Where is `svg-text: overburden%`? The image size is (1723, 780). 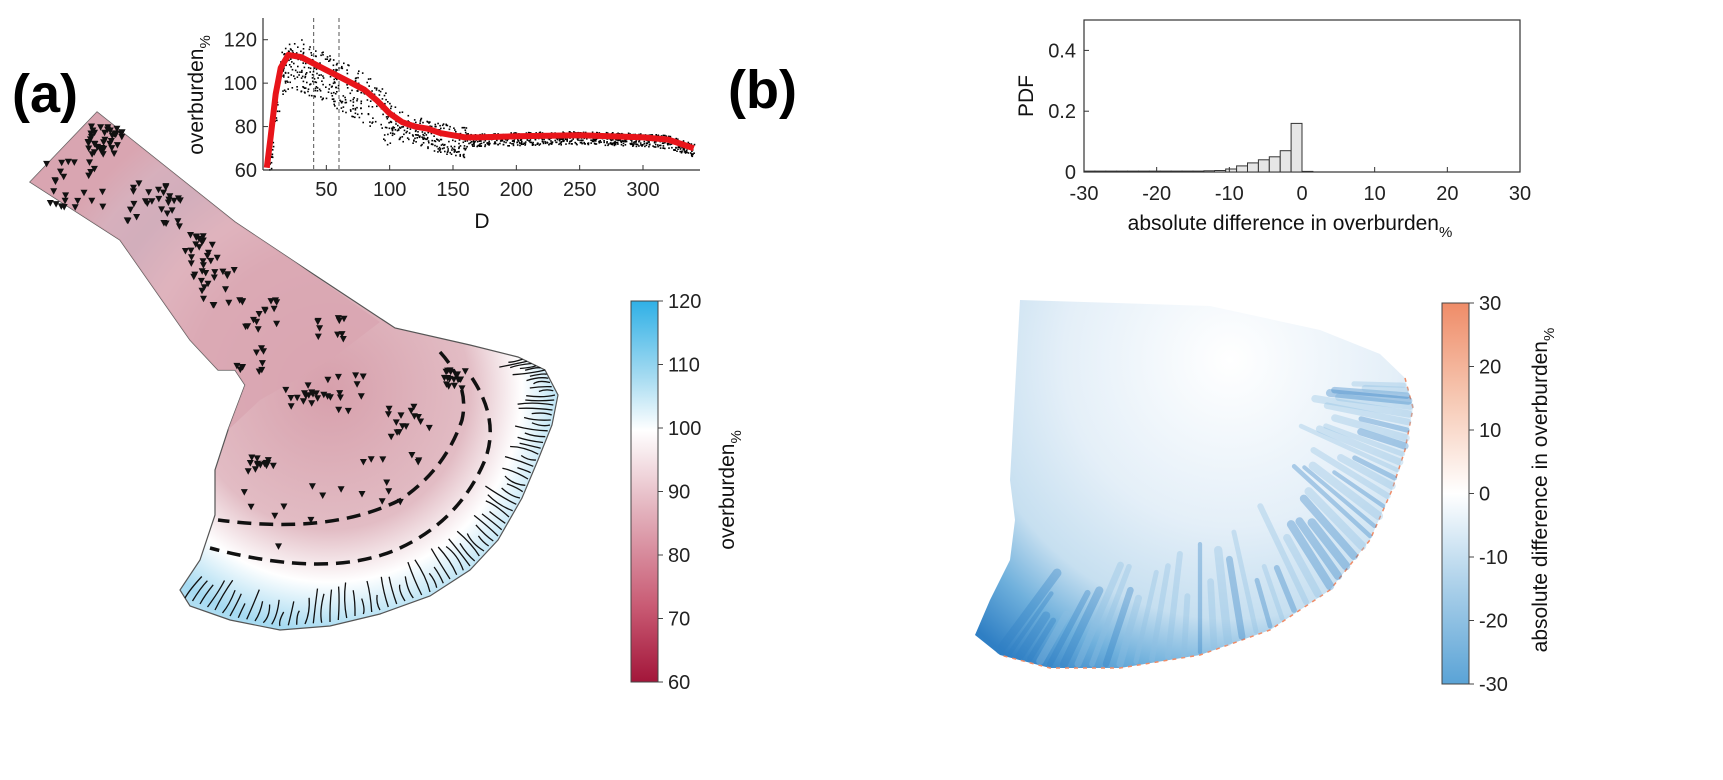
svg-text: overburden% is located at coordinates (199, 95).